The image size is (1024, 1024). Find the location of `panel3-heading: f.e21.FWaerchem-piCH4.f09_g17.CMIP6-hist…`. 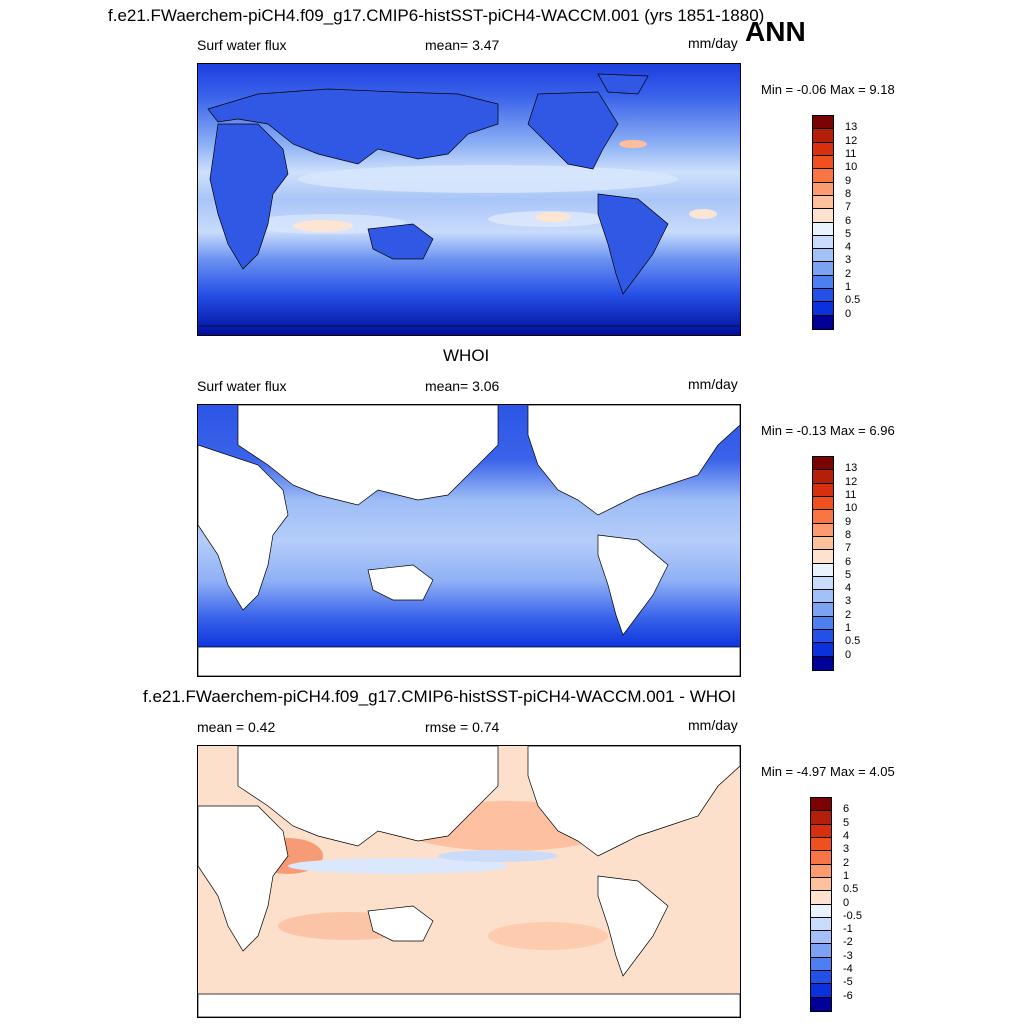

panel3-heading: f.e21.FWaerchem-piCH4.f09_g17.CMIP6-hist… is located at coordinates (439, 696).